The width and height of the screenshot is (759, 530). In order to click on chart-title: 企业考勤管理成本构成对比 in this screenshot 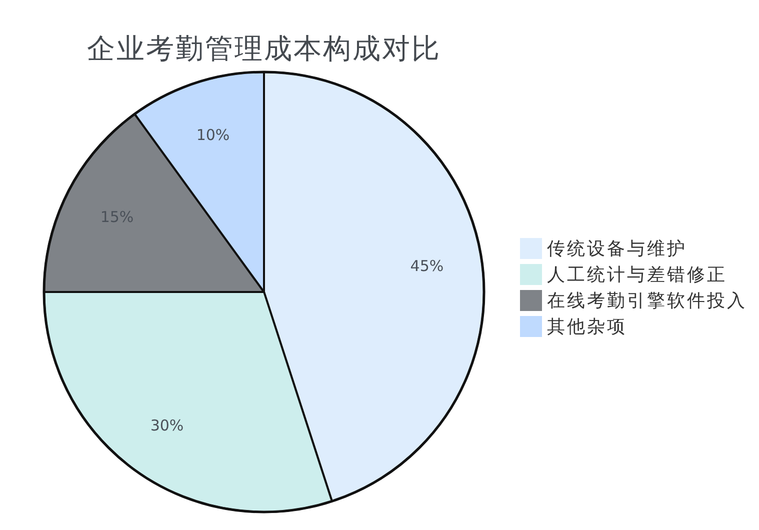, I will do `click(264, 48)`.